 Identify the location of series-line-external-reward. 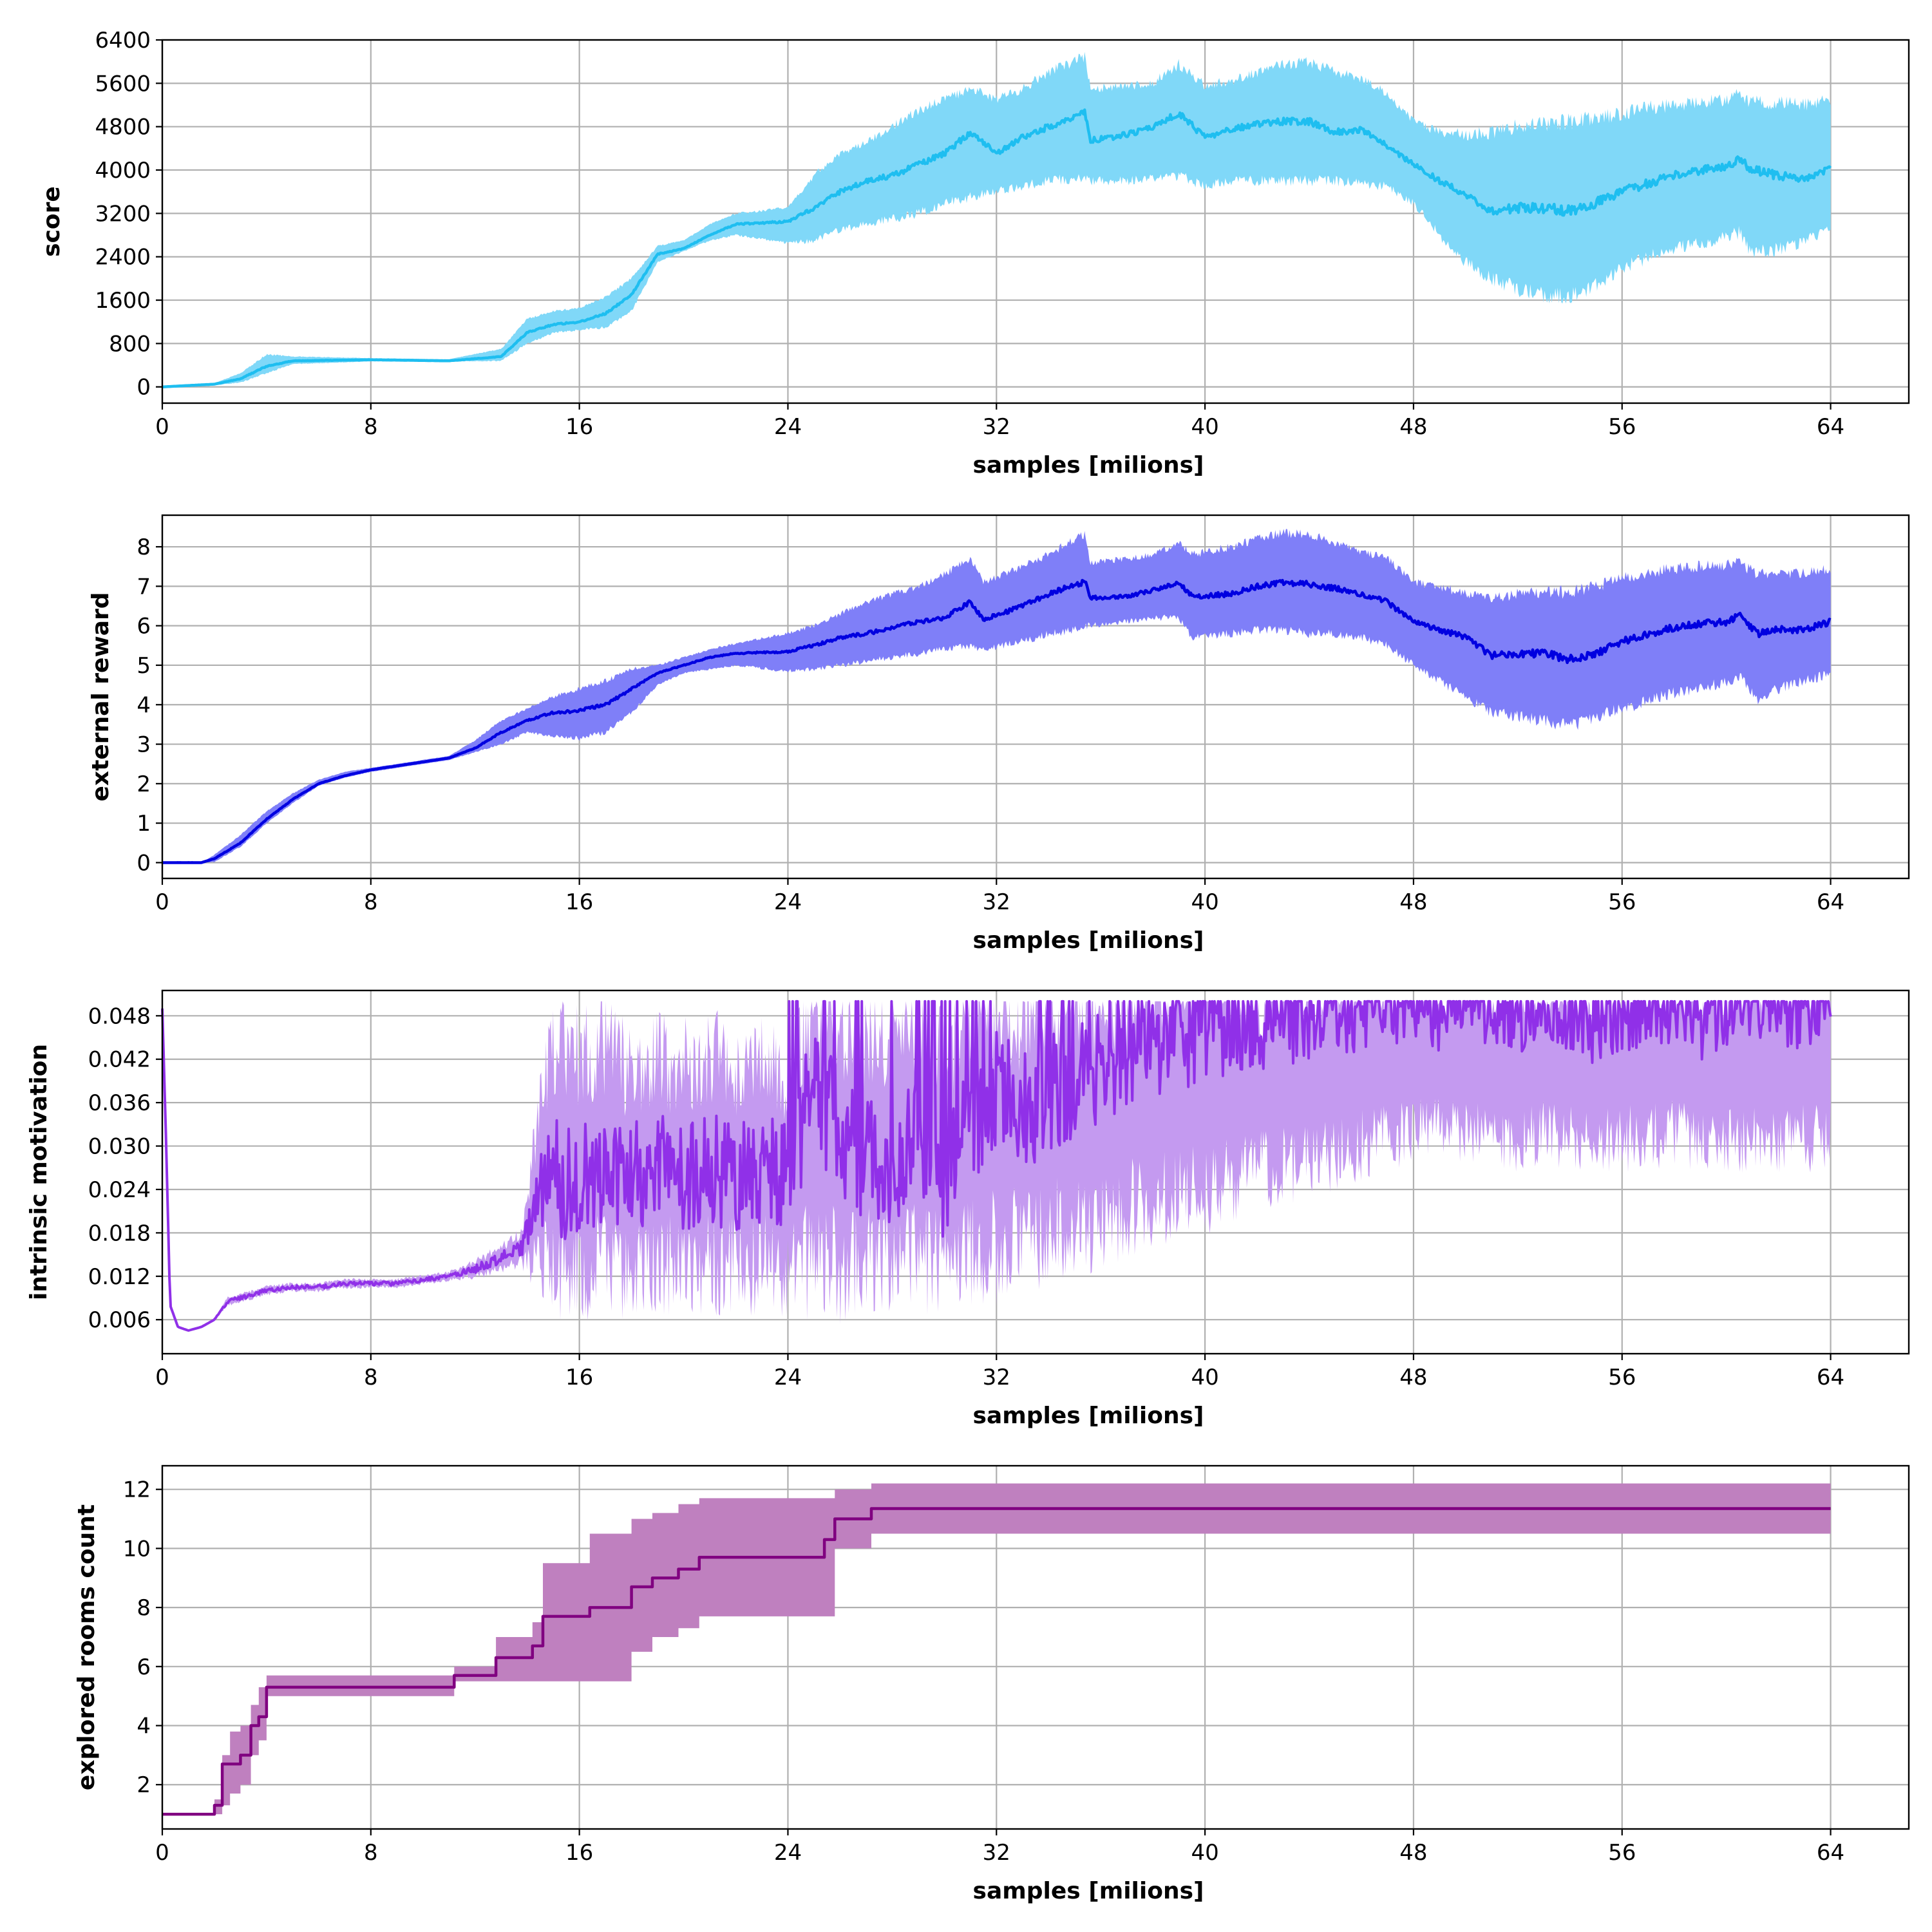
(997, 721).